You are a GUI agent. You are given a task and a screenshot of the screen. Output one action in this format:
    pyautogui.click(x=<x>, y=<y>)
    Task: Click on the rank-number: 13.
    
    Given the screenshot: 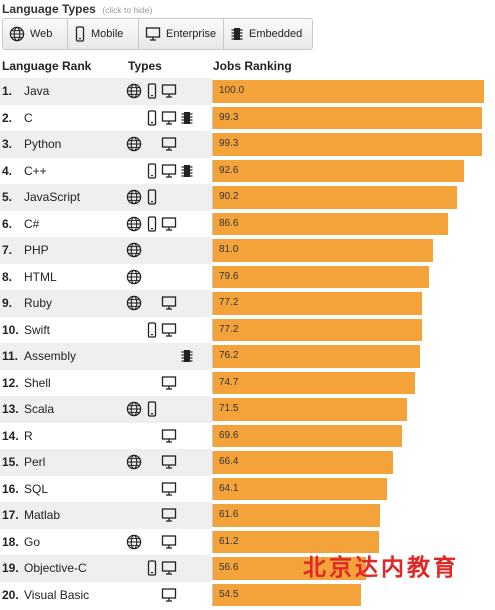 What is the action you would take?
    pyautogui.click(x=10, y=409)
    